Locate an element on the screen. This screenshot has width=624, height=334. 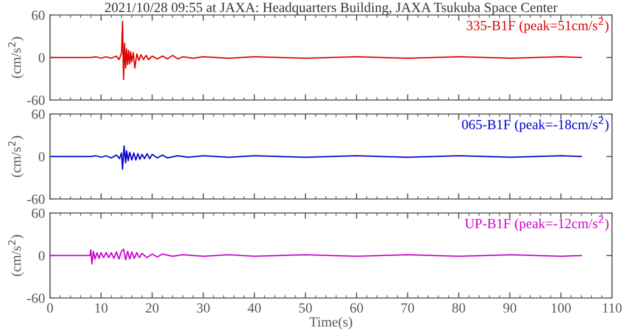
x-tick-label: 50 is located at coordinates (305, 308).